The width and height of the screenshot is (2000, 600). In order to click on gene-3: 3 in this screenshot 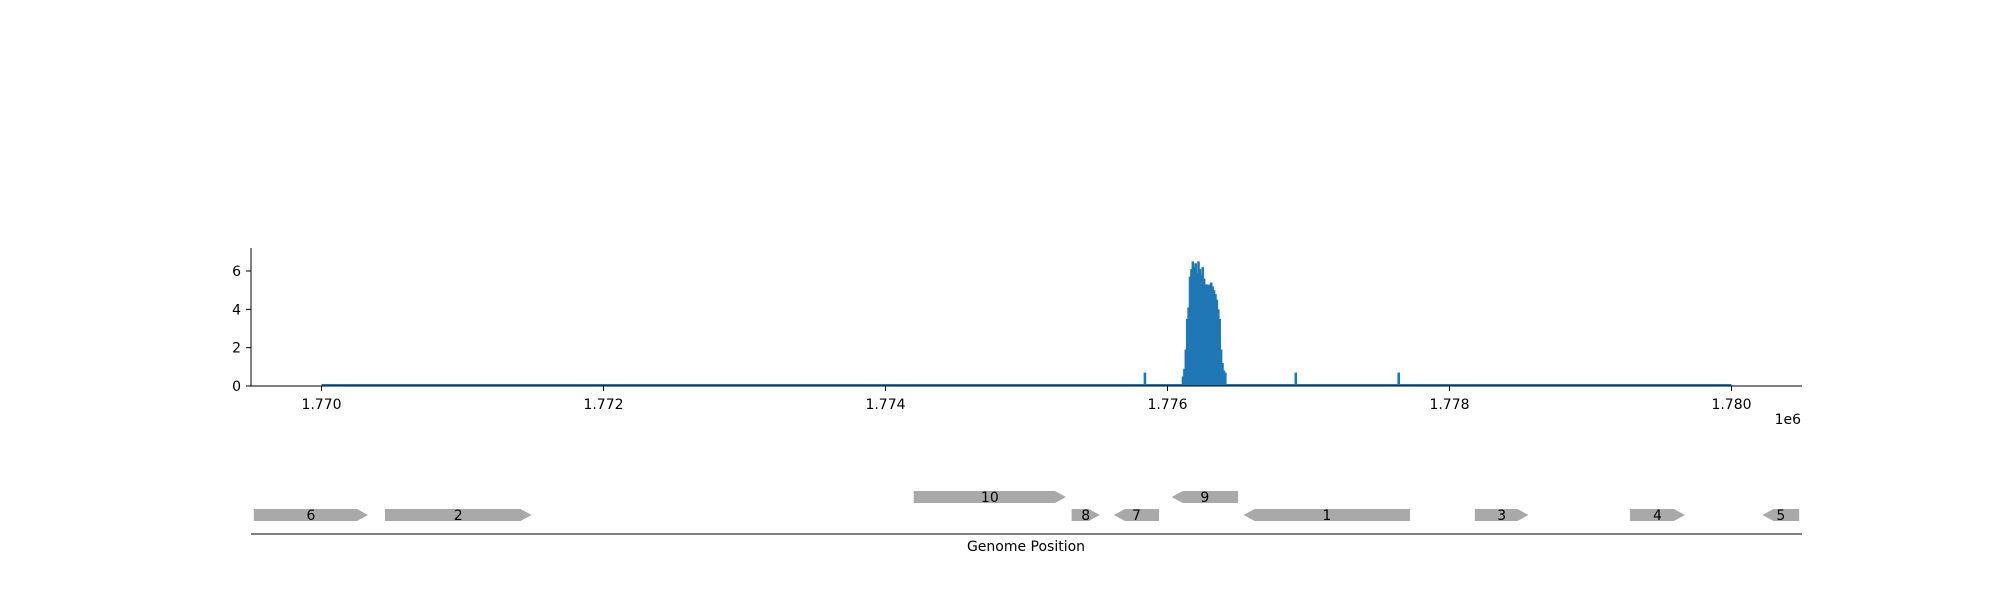, I will do `click(1501, 516)`.